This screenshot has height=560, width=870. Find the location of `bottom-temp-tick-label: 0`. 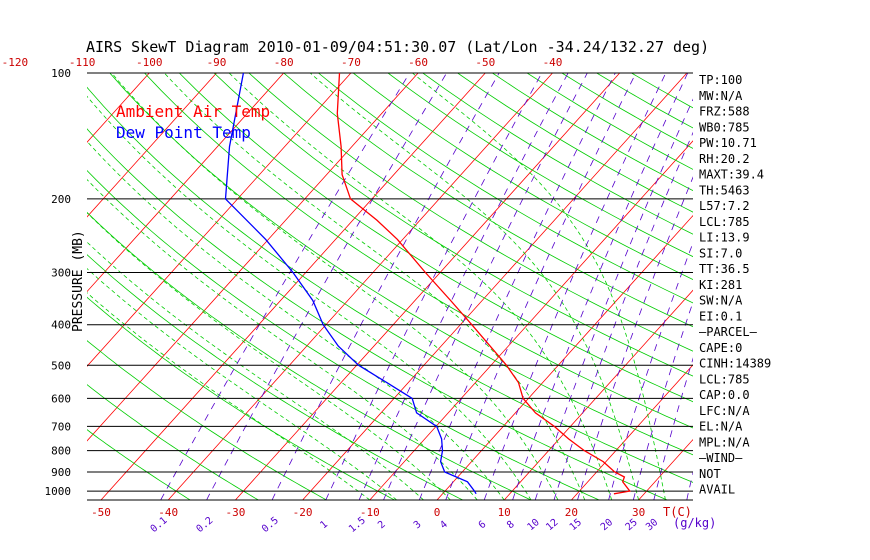

bottom-temp-tick-label: 0 is located at coordinates (437, 512).